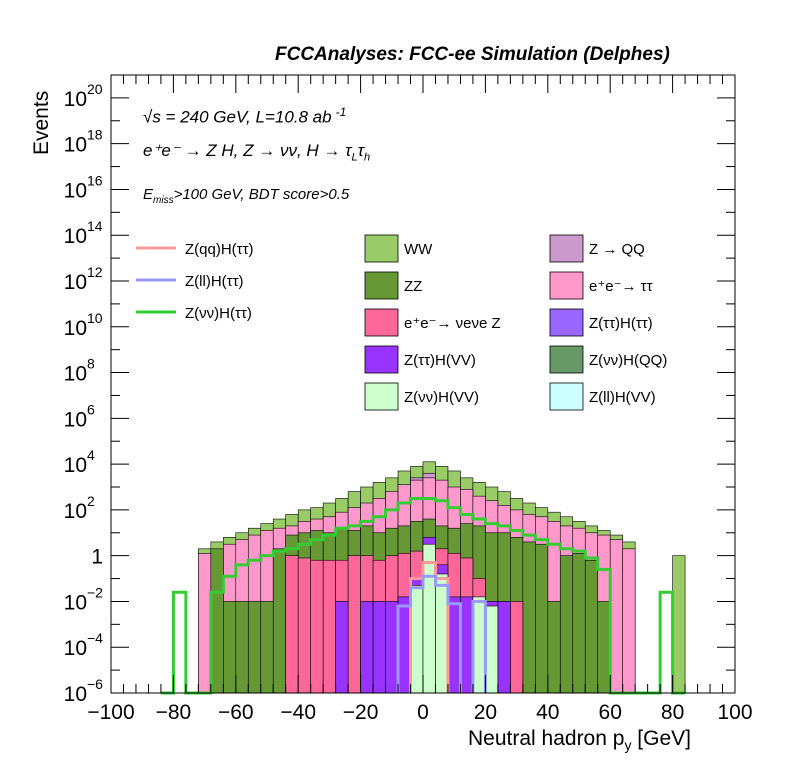 The image size is (796, 772). What do you see at coordinates (97, 557) in the screenshot?
I see `y-tick-label: 1` at bounding box center [97, 557].